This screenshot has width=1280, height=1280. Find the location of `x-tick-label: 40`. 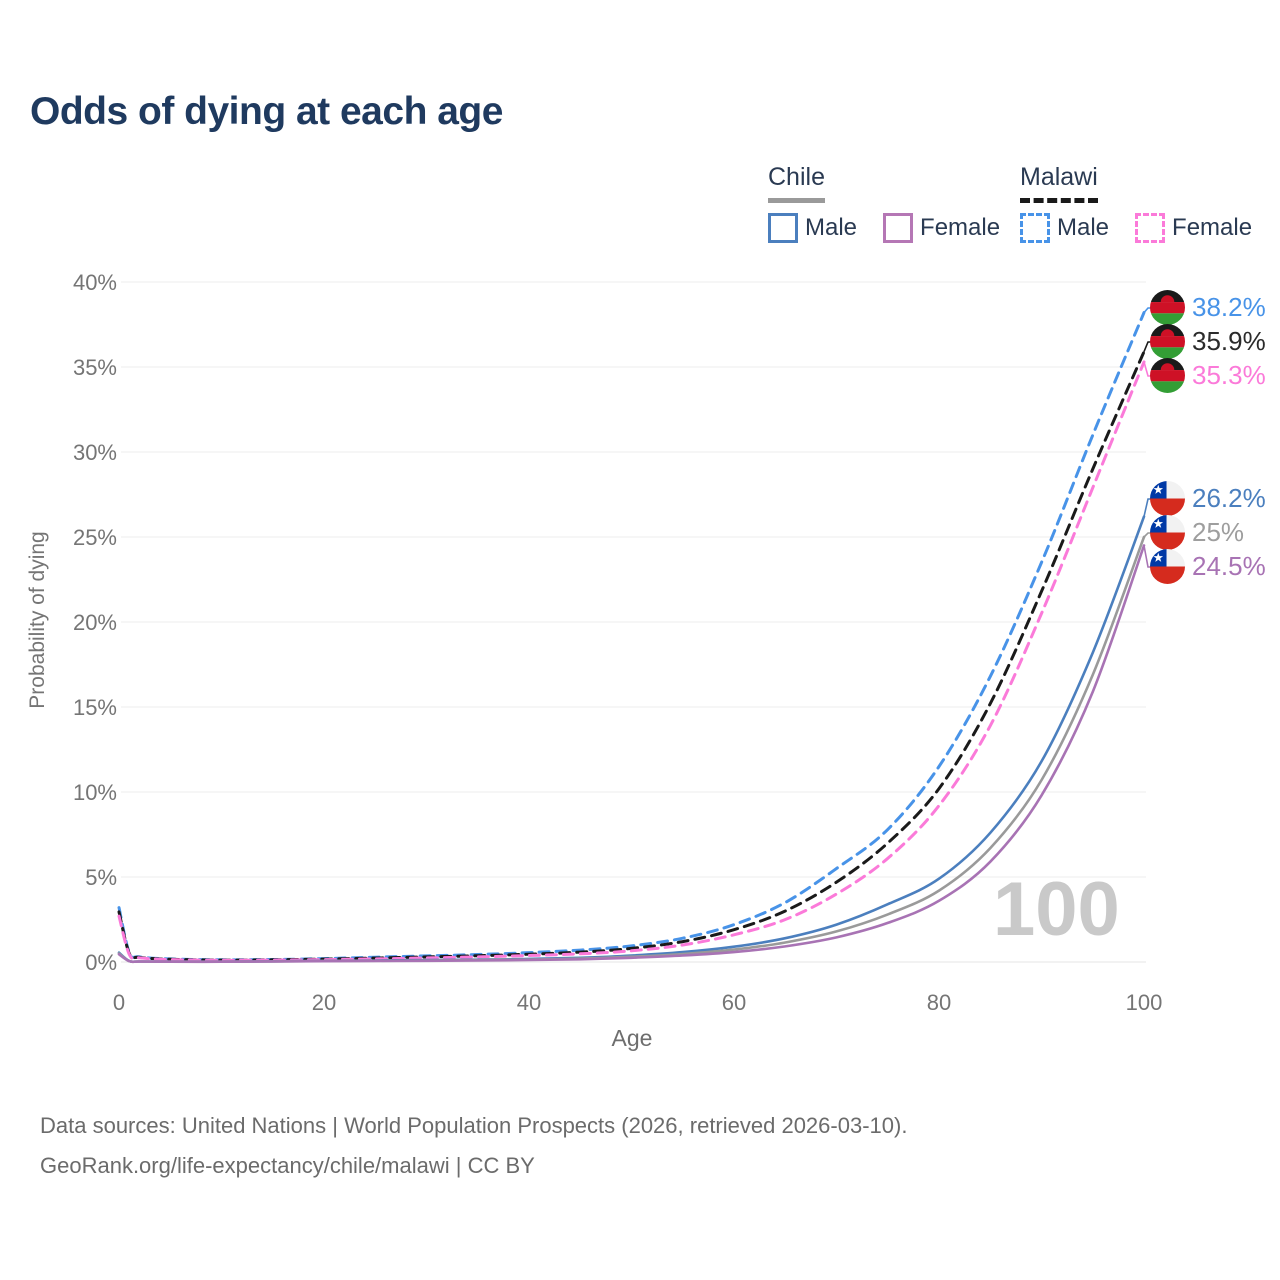

x-tick-label: 40 is located at coordinates (529, 1002).